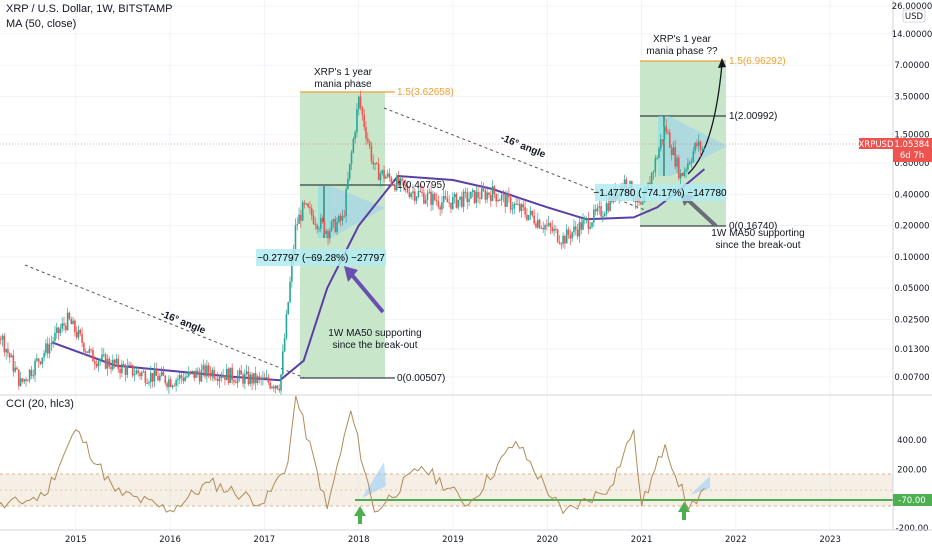 Image resolution: width=932 pixels, height=550 pixels. I want to click on currency-label: USD, so click(914, 17).